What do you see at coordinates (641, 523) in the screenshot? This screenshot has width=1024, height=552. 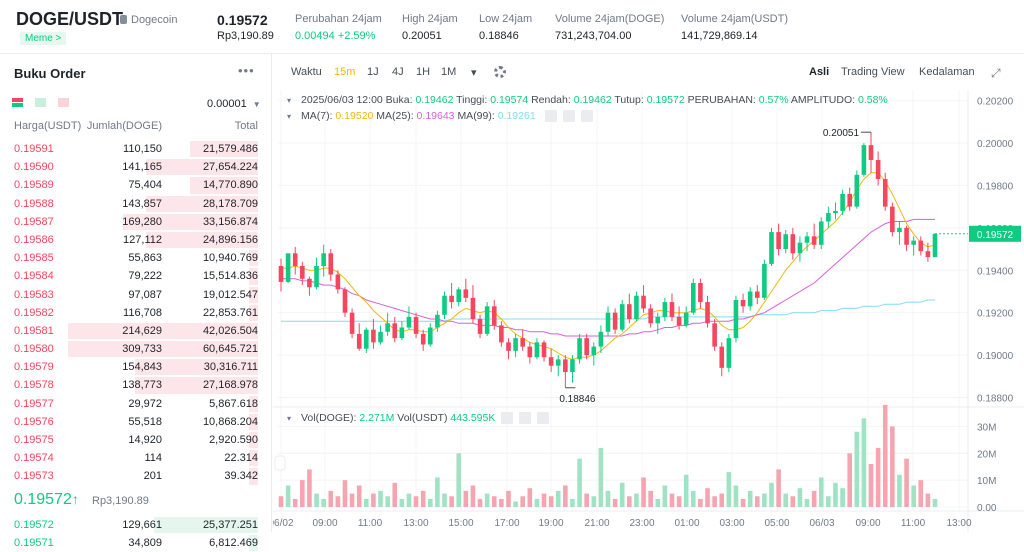 I see `time-tick-label: 23:00` at bounding box center [641, 523].